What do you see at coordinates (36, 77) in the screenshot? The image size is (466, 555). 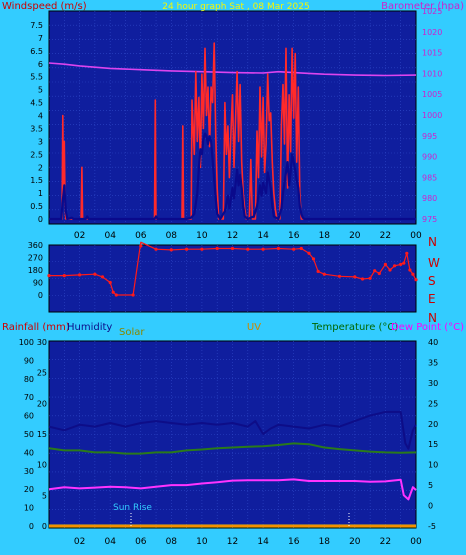 I see `windspeed-tick-label: 5.5` at bounding box center [36, 77].